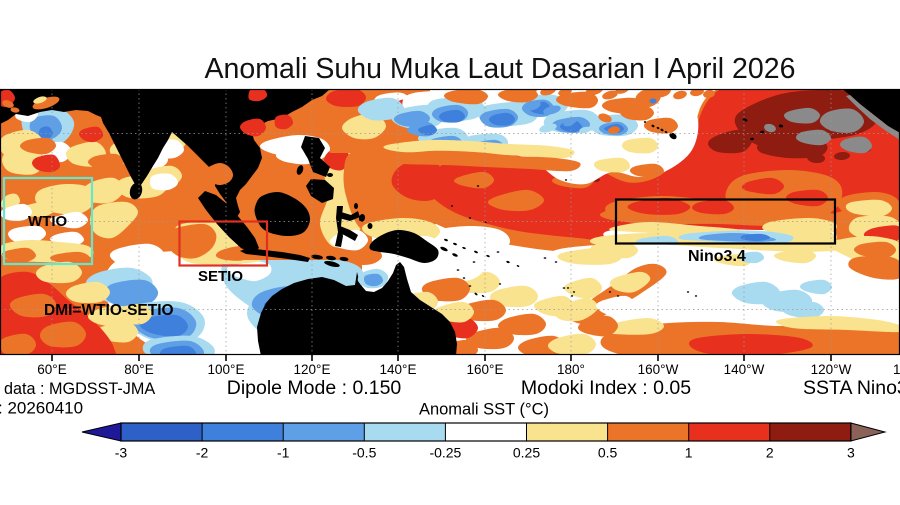  Describe the element at coordinates (79, 389) in the screenshot. I see `svg-text: data : MGDSST-JMA` at that location.